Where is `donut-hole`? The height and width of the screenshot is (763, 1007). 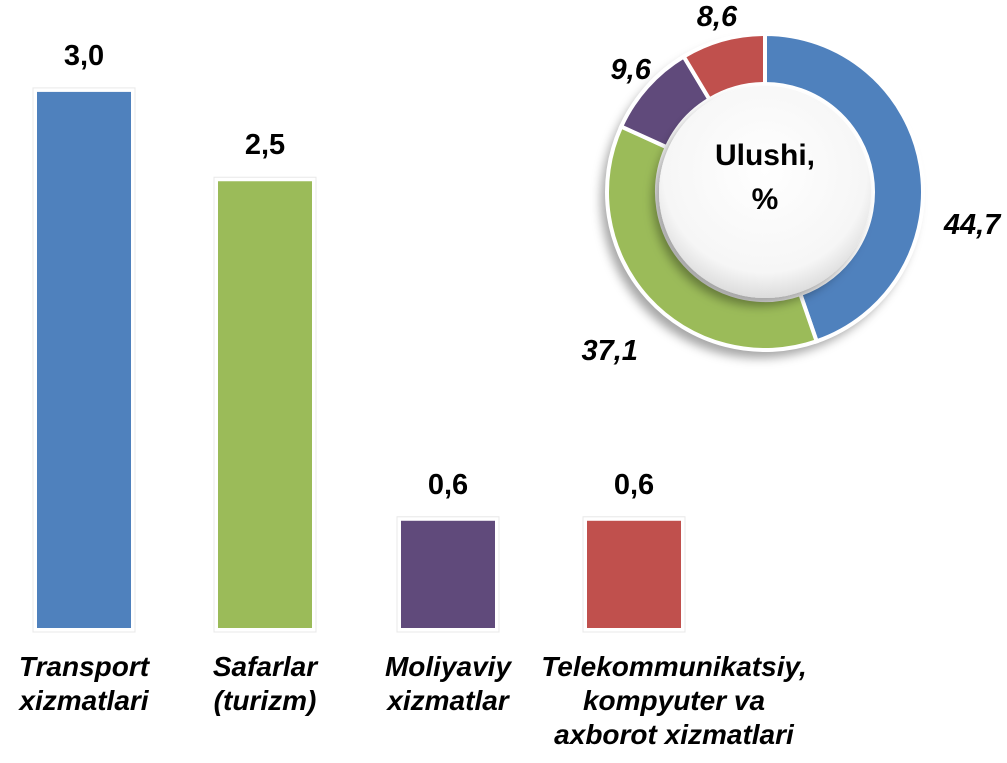
donut-hole is located at coordinates (765, 192).